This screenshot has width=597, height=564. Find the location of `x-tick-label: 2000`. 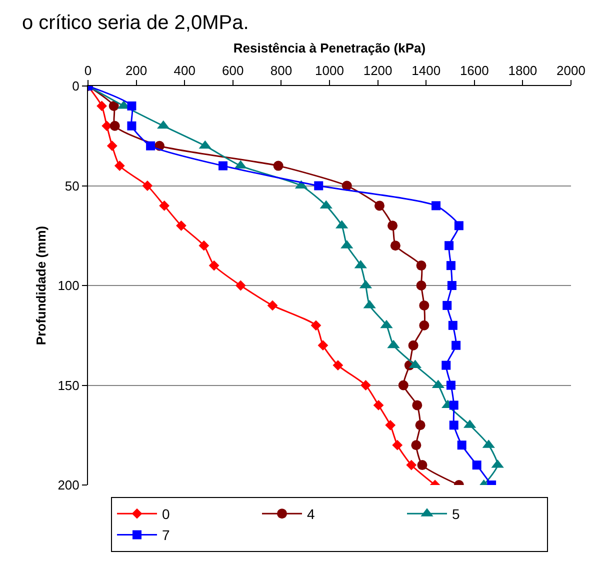

x-tick-label: 2000 is located at coordinates (571, 70).